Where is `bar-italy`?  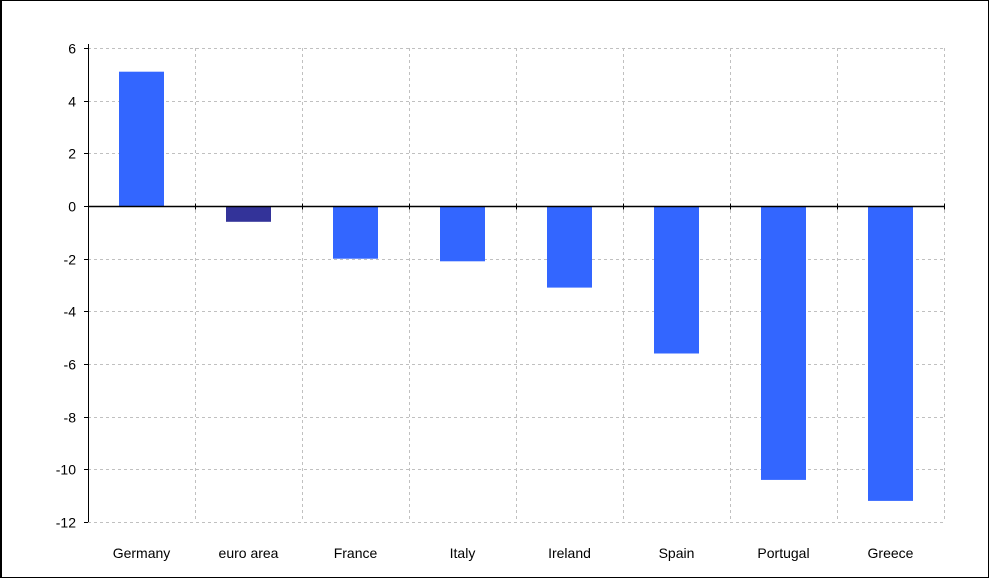 bar-italy is located at coordinates (462, 233).